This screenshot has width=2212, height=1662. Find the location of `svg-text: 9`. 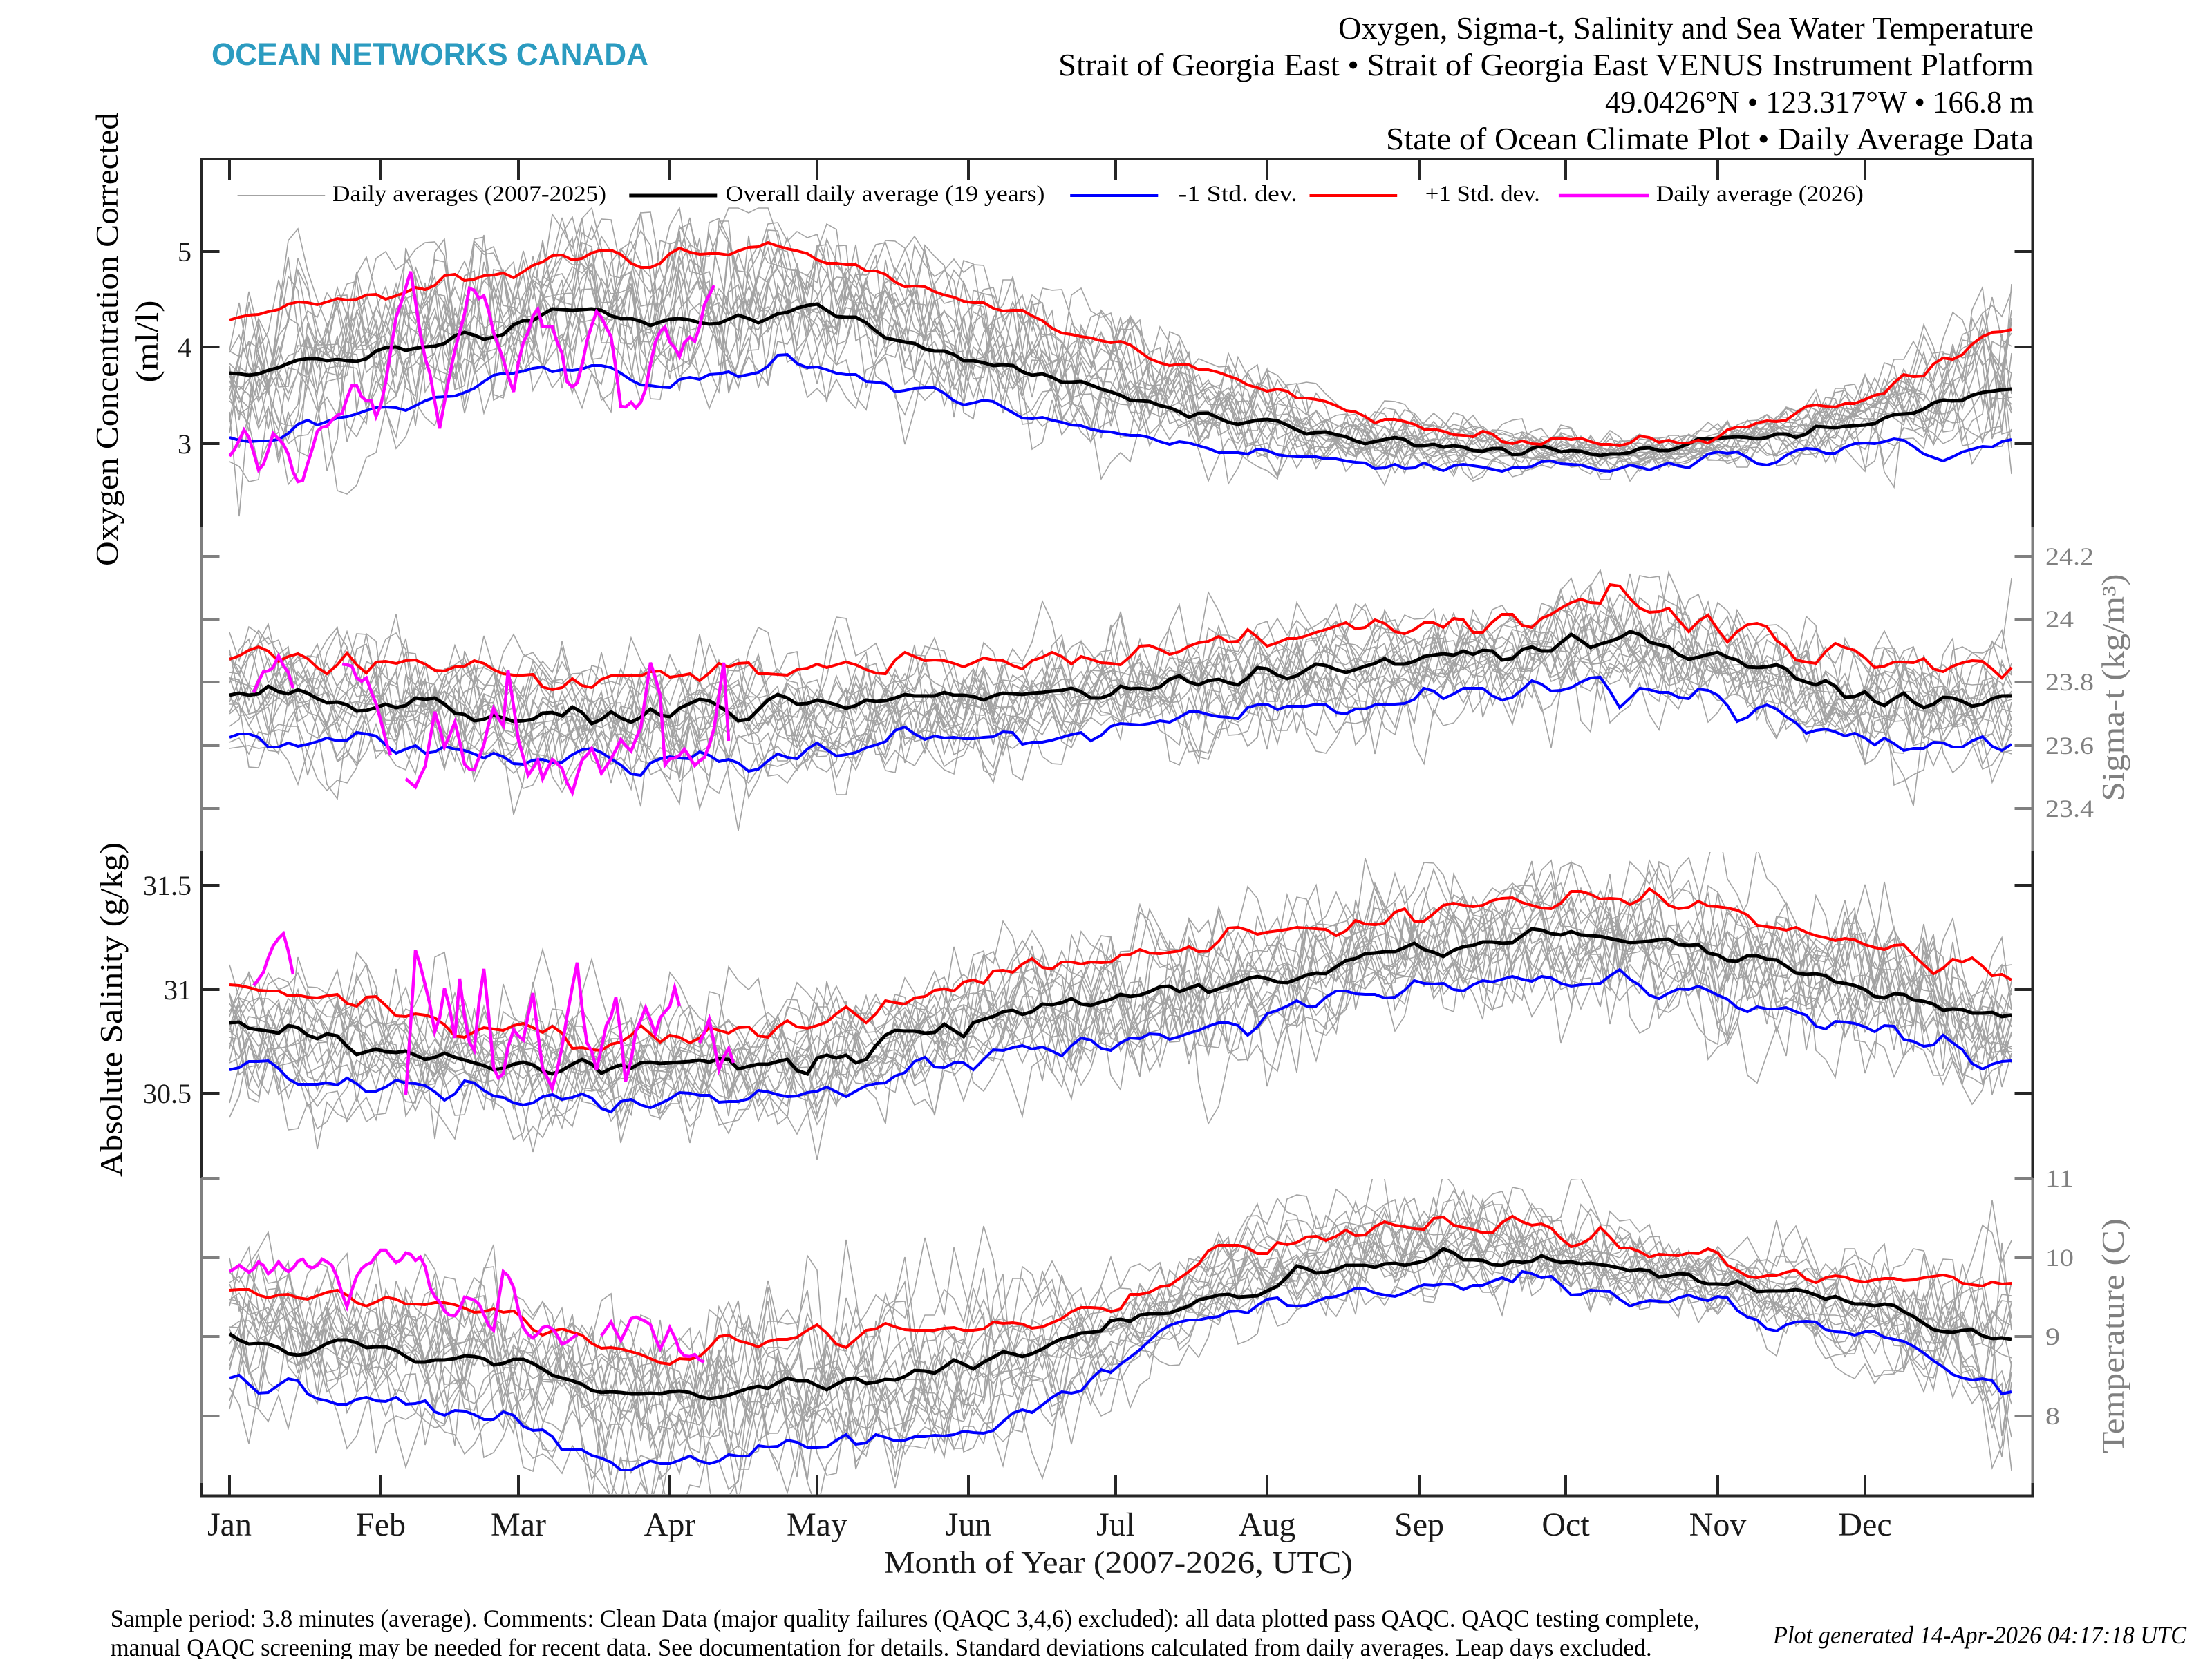

svg-text: 9 is located at coordinates (2052, 1336).